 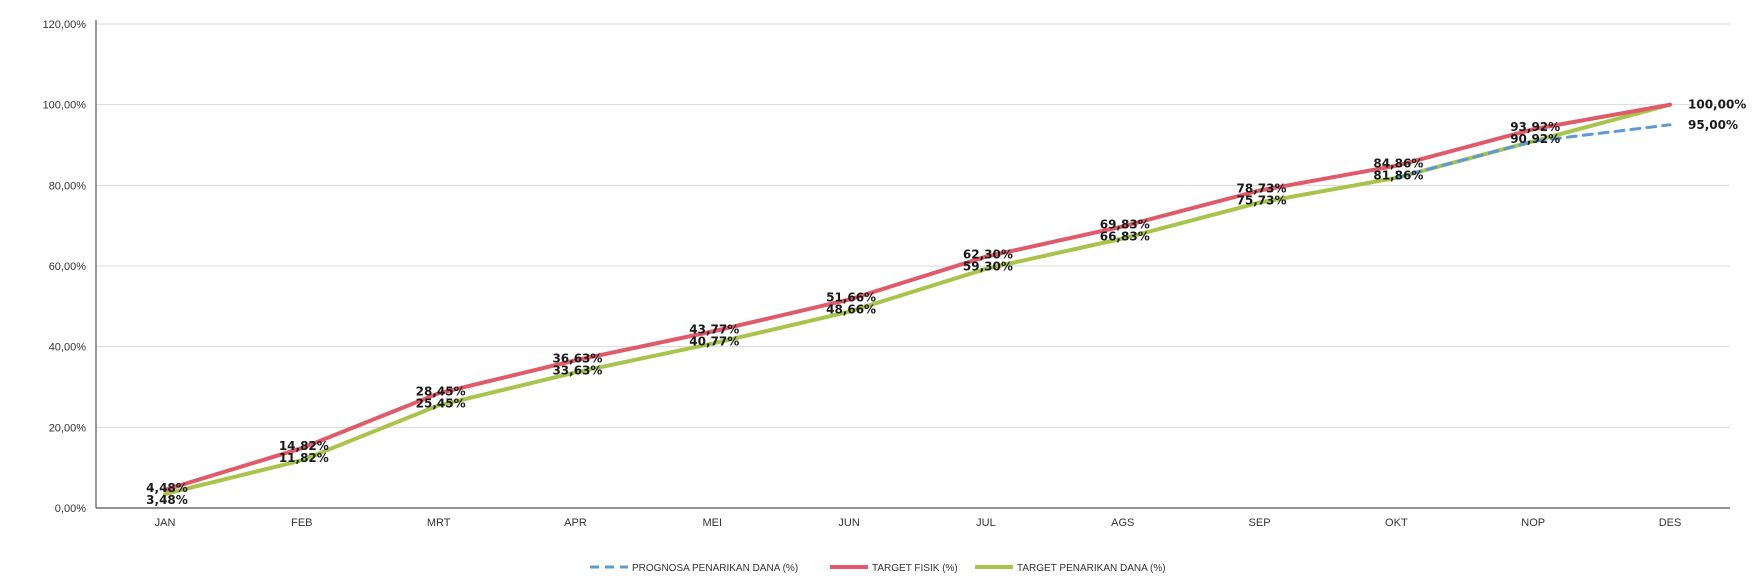 What do you see at coordinates (65, 25) in the screenshot?
I see `y-tick-label: 120,00%` at bounding box center [65, 25].